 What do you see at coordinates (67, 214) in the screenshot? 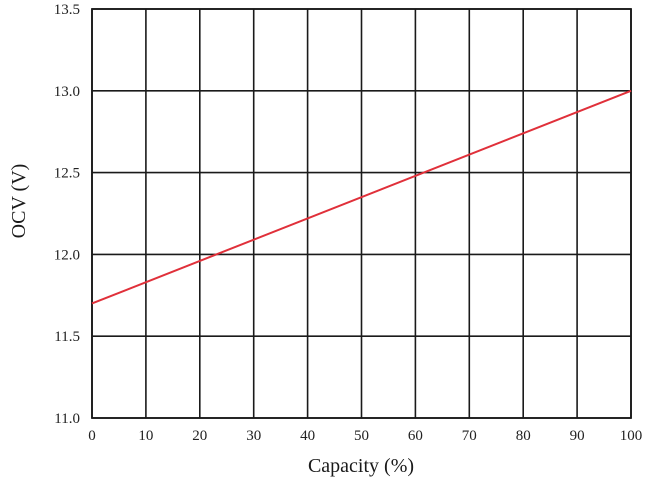
I see `y-tick-labels: 11.0 11.5 12.0 12.5 13.0 13.5` at bounding box center [67, 214].